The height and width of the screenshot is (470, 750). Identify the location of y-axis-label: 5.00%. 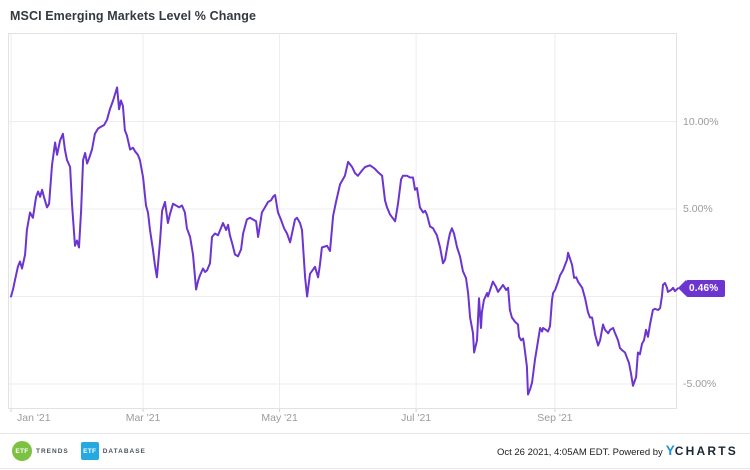
(698, 209).